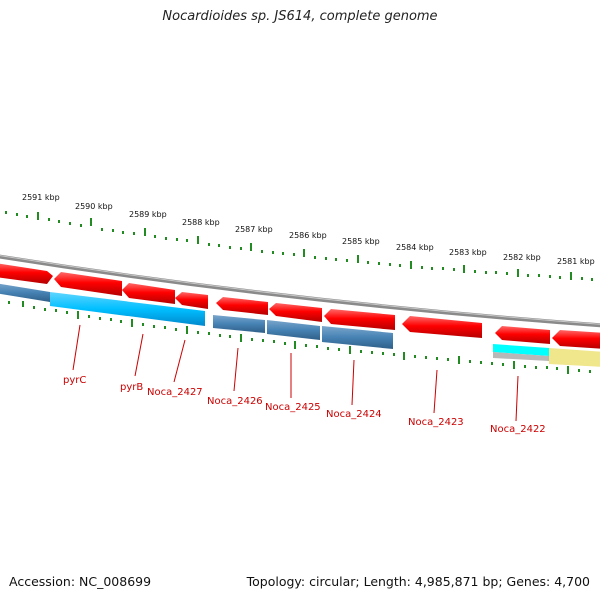  What do you see at coordinates (88, 284) in the screenshot?
I see `gene-arrow-pyrc` at bounding box center [88, 284].